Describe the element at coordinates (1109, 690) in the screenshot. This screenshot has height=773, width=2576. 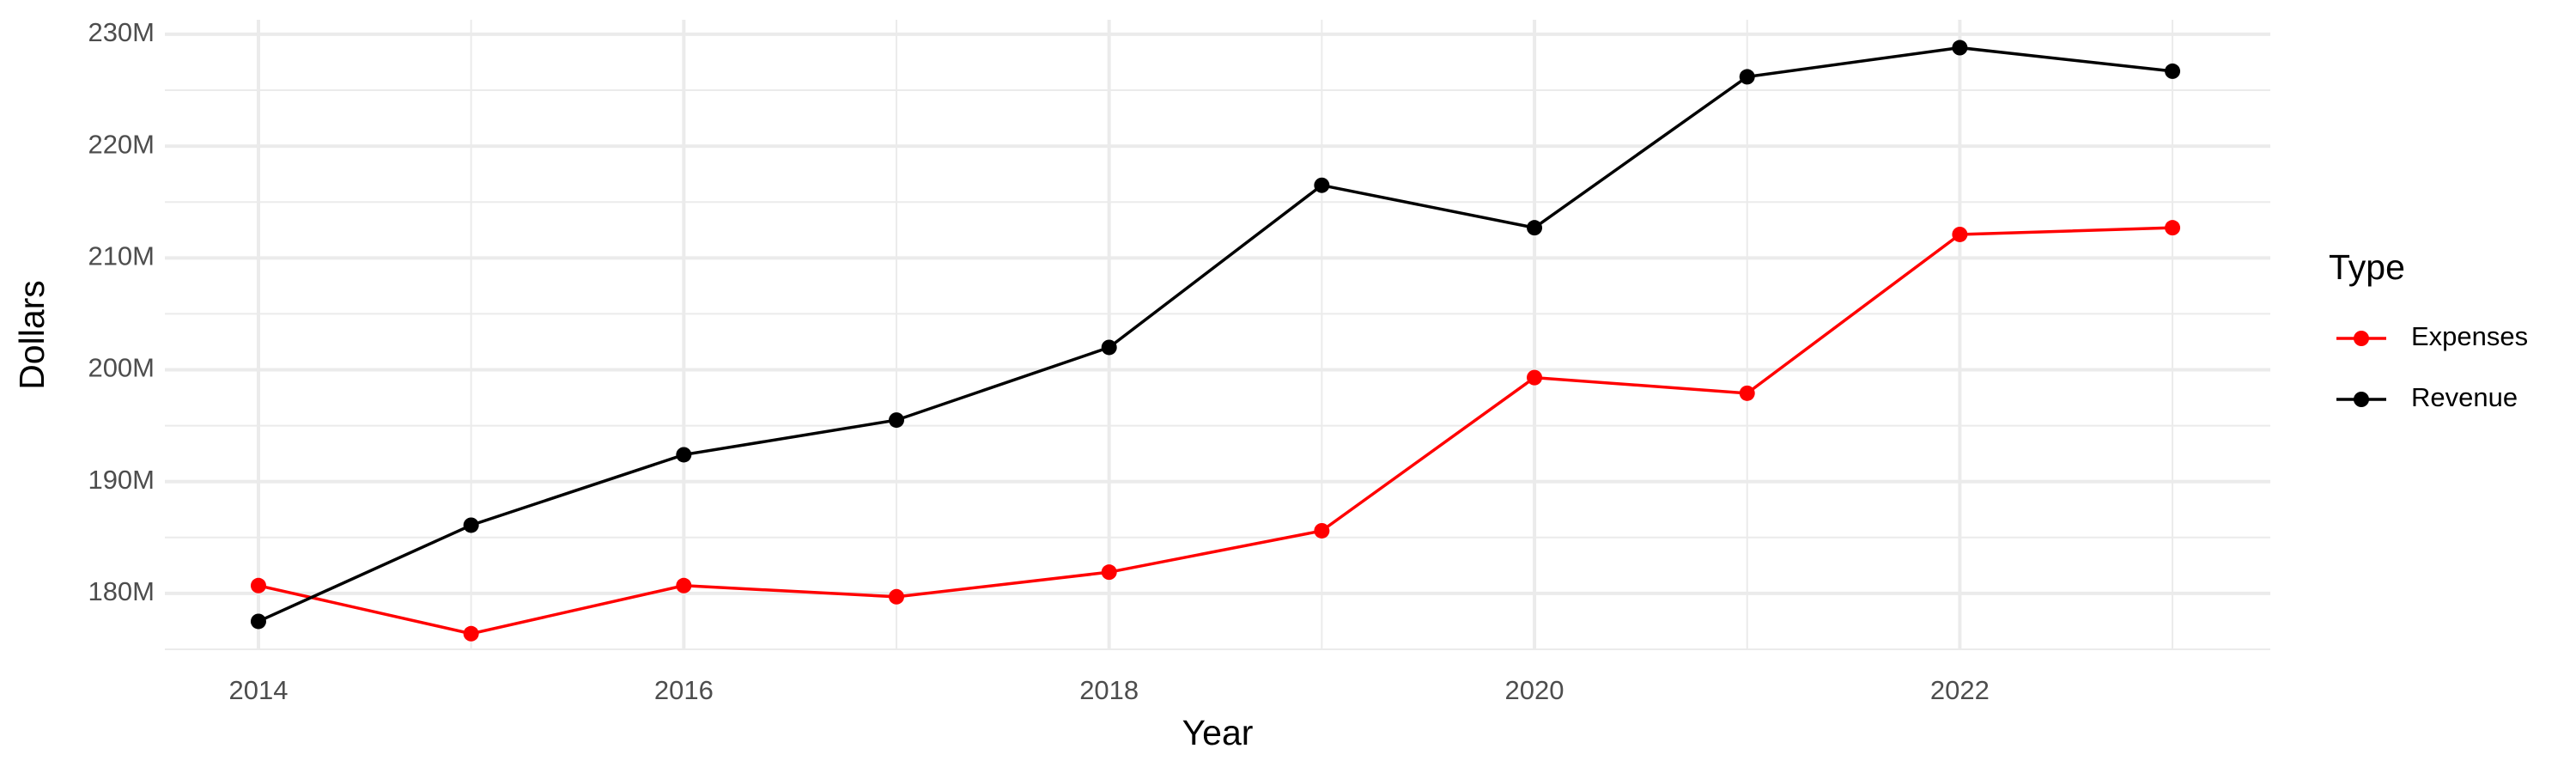
I see `x-tick-label: 2018` at that location.